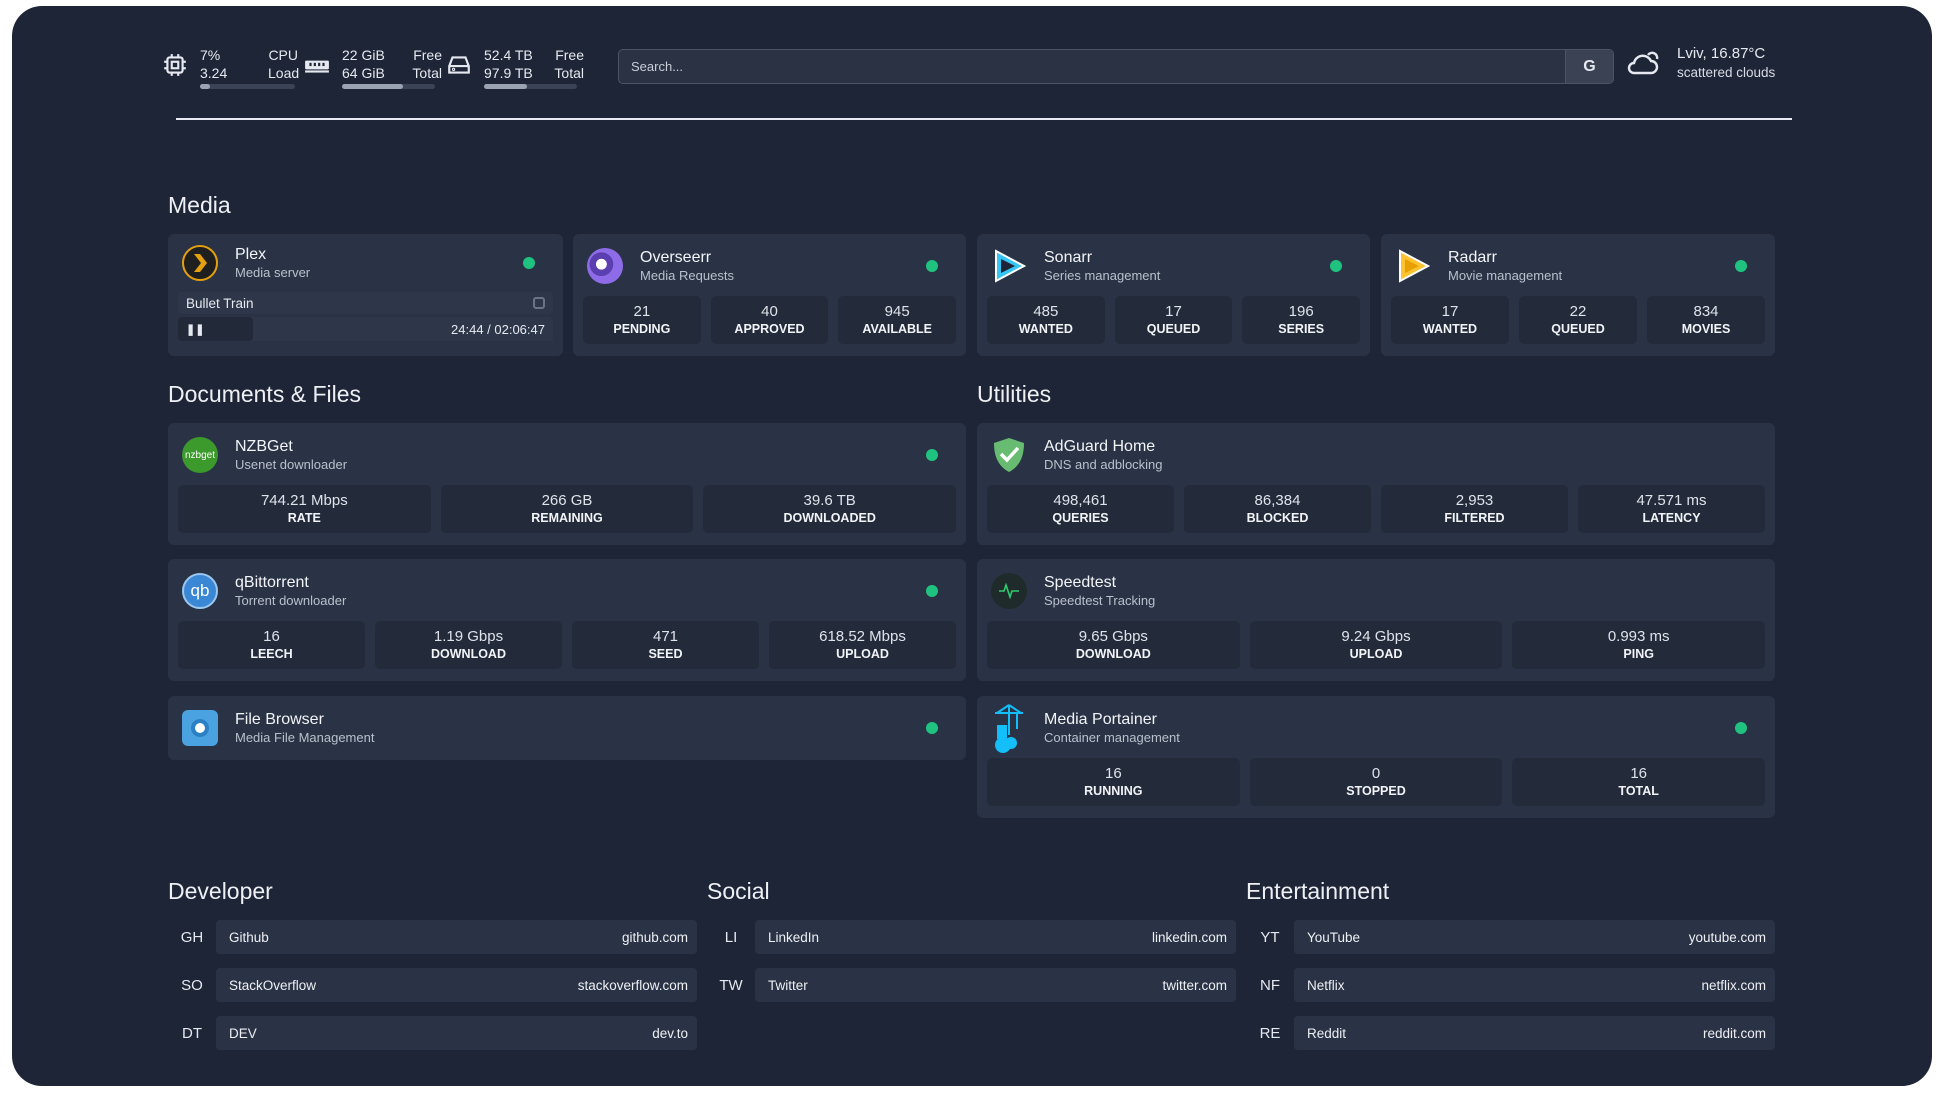  What do you see at coordinates (1194, 985) in the screenshot?
I see `bookmark-url: twitter.com` at bounding box center [1194, 985].